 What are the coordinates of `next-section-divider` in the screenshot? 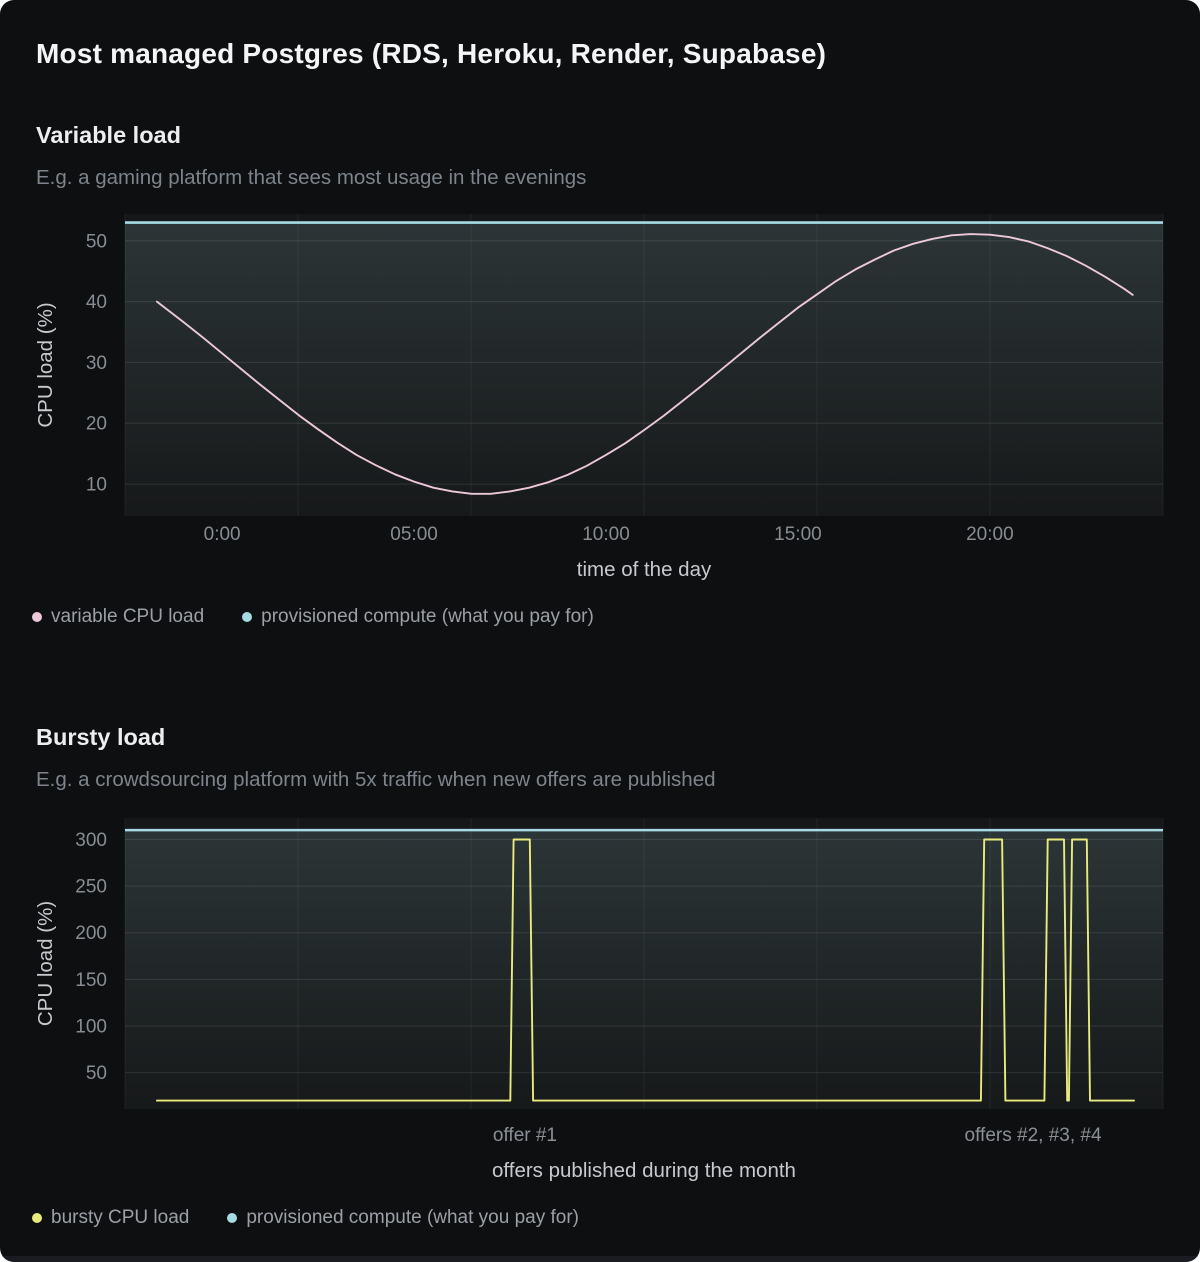 It's located at (600, 1259).